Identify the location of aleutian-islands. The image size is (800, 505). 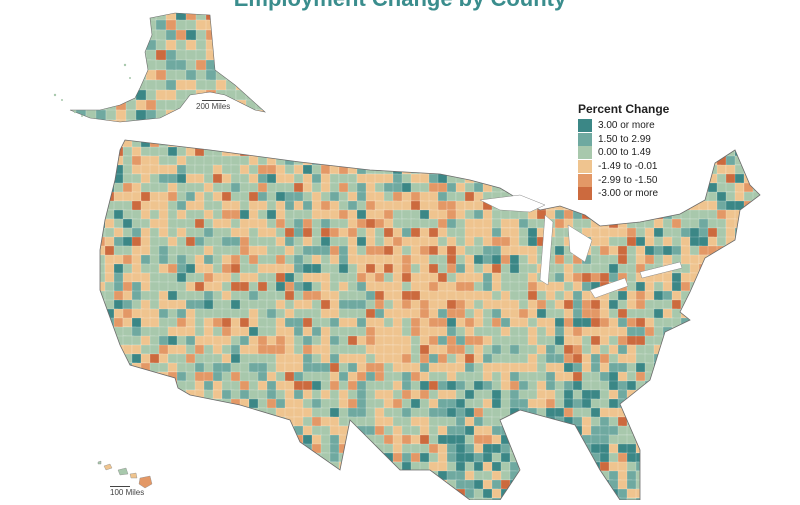
(92, 90).